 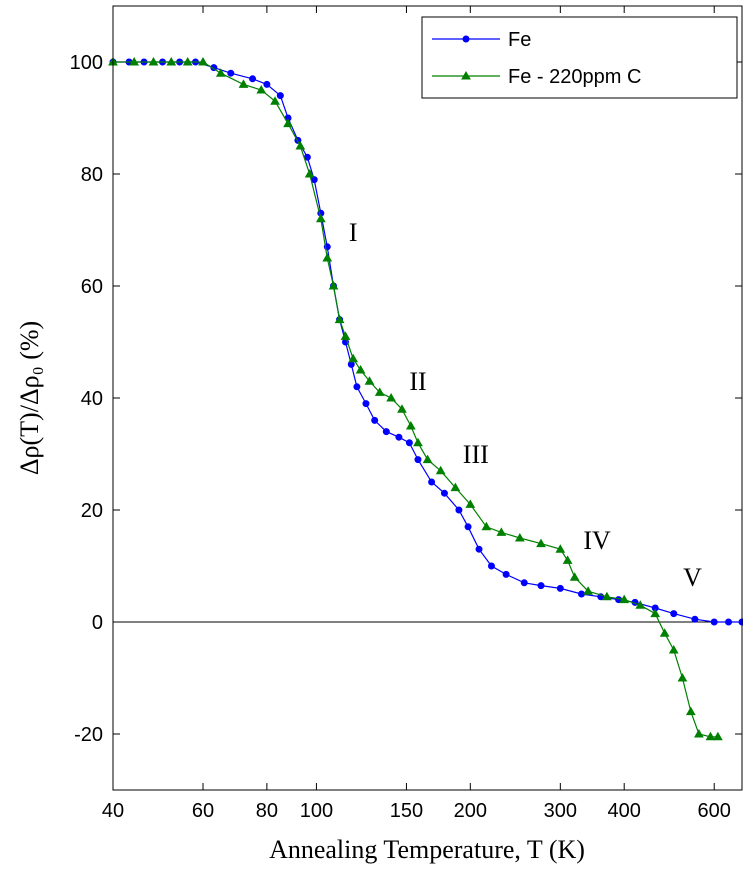 I want to click on y-tick-label: 60, so click(x=92, y=287).